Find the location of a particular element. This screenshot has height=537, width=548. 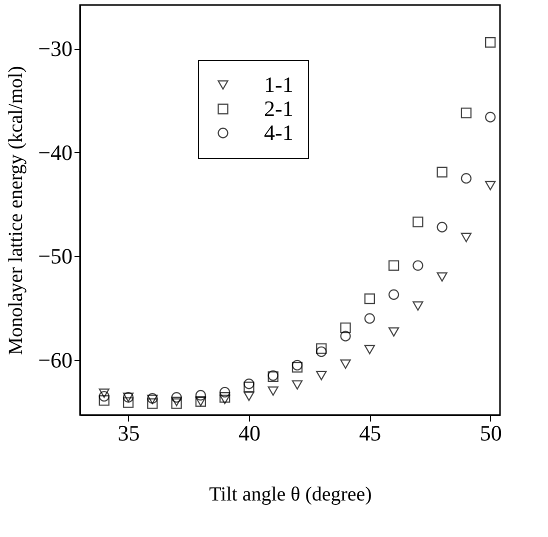

x-axis-title: Tilt angle θ (degree) is located at coordinates (290, 495).